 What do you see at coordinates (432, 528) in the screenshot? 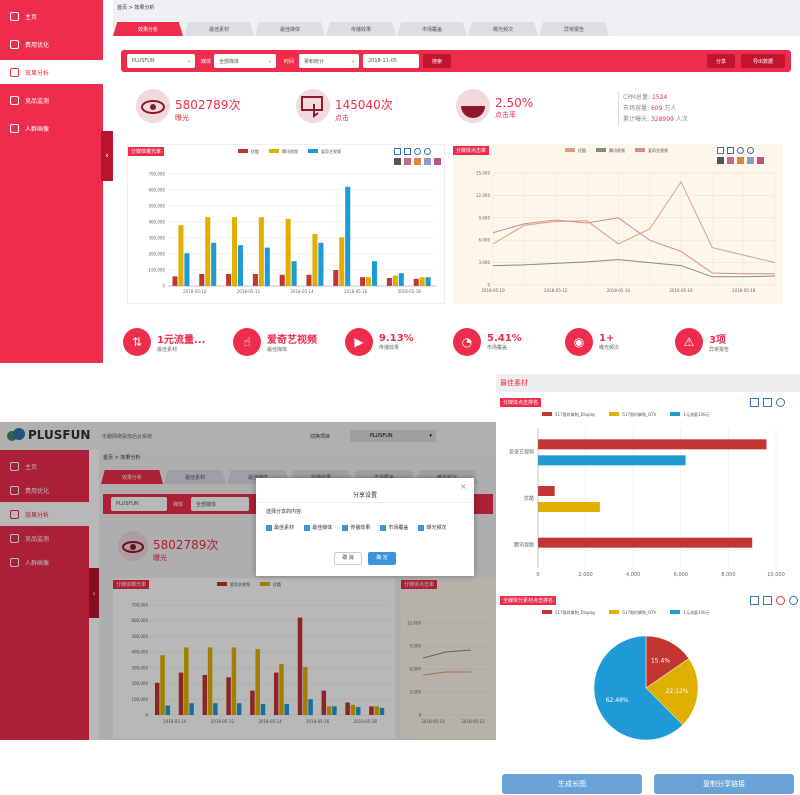
I see `checkbox-frequency: 曝光频次` at bounding box center [432, 528].